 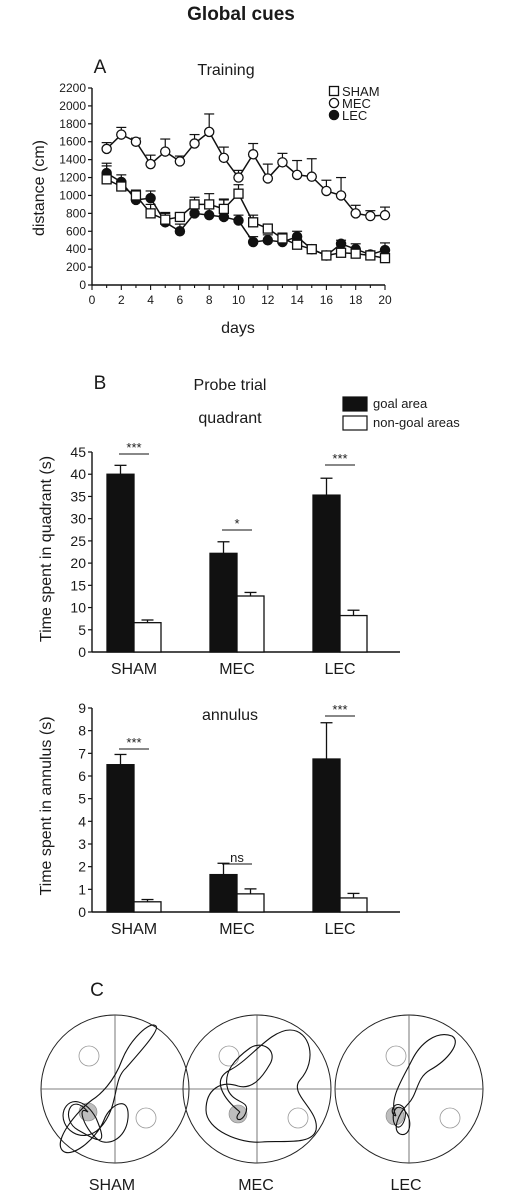 I want to click on legend-label: LEC, so click(x=354, y=115).